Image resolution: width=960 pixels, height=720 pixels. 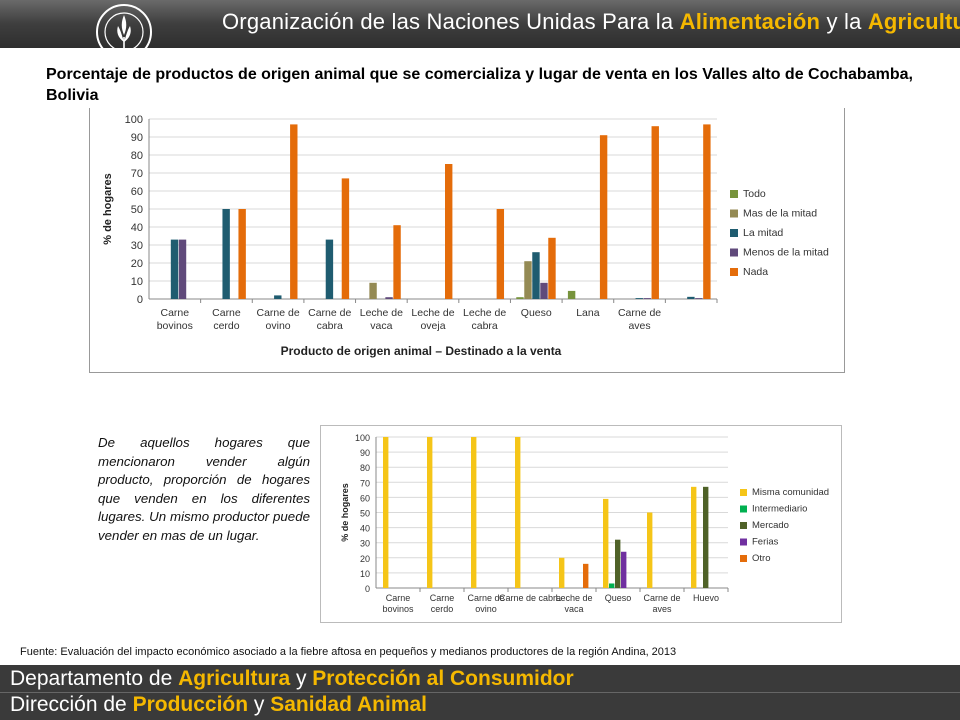 What do you see at coordinates (137, 192) in the screenshot?
I see `y-tick-label: 60` at bounding box center [137, 192].